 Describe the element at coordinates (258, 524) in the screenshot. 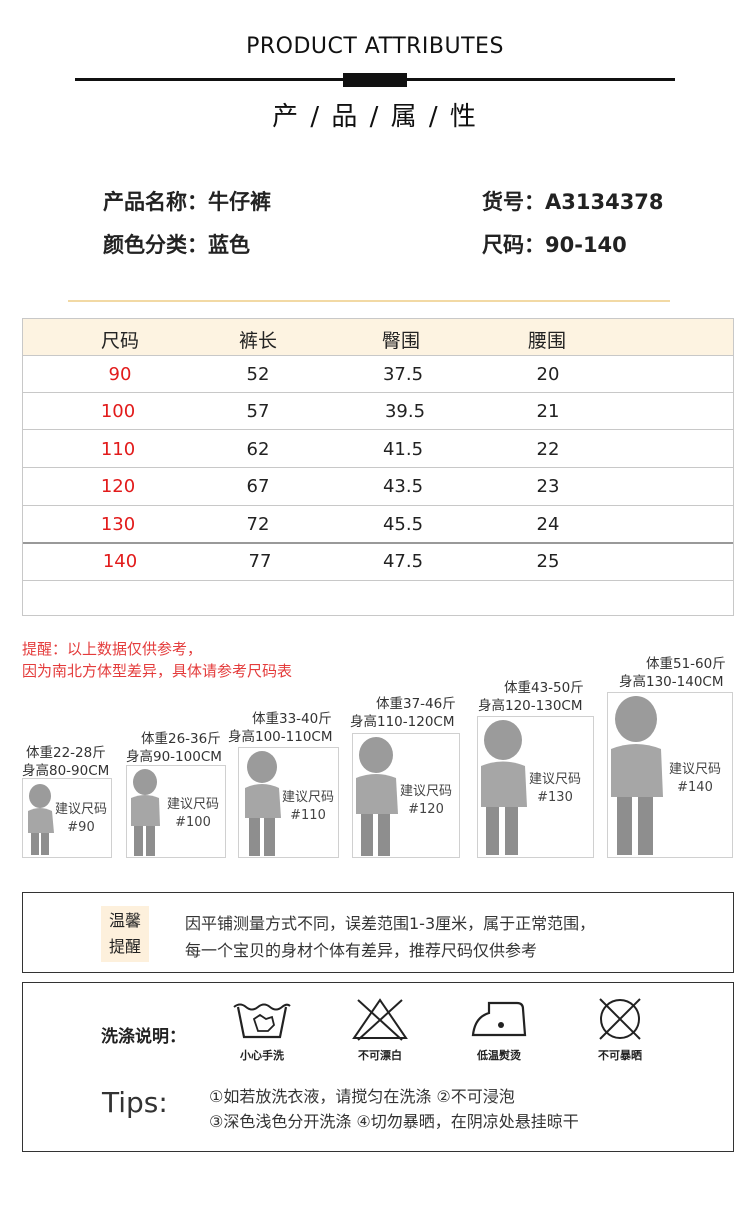

I see `cell-length: 72` at that location.